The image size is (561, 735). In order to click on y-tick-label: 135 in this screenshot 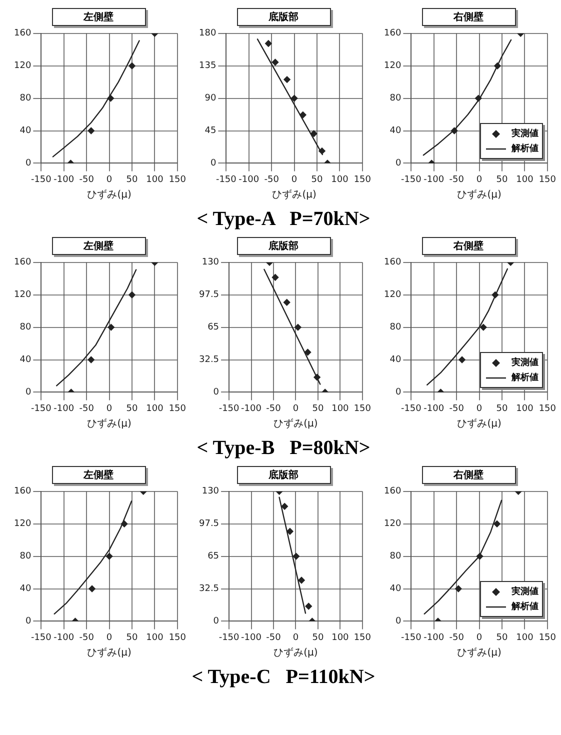, I will do `click(207, 66)`.